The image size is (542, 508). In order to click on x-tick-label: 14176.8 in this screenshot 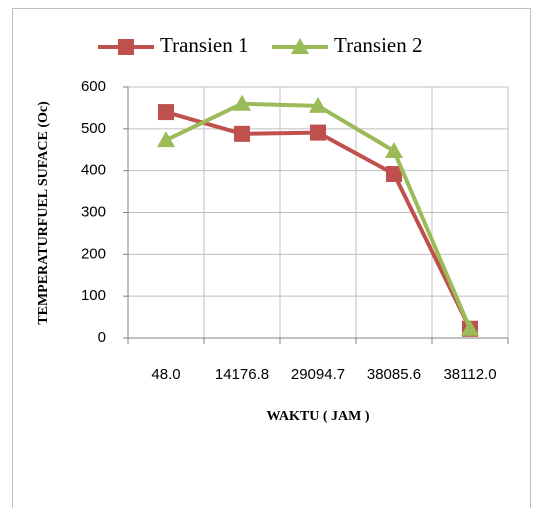, I will do `click(242, 374)`.